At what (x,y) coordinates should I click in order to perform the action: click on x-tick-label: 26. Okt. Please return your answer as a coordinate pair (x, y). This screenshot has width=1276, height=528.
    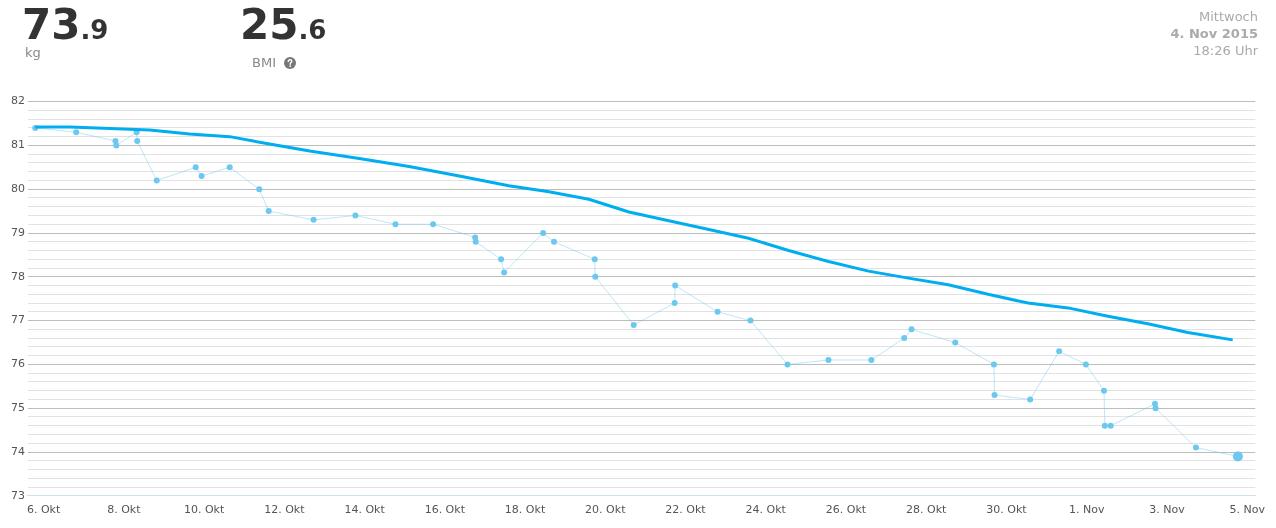
    Looking at the image, I should click on (846, 510).